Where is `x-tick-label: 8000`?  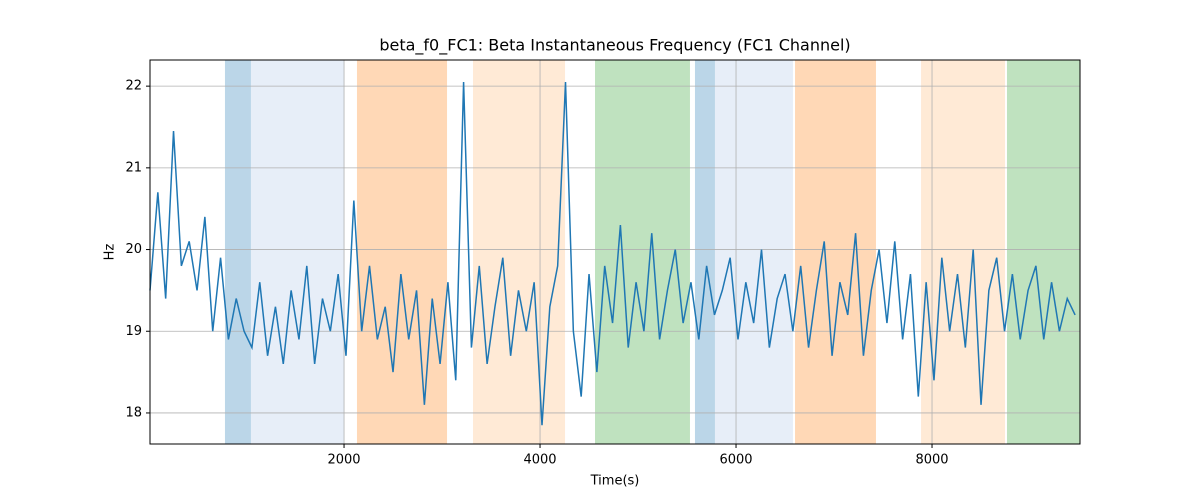
x-tick-label: 8000 is located at coordinates (931, 460).